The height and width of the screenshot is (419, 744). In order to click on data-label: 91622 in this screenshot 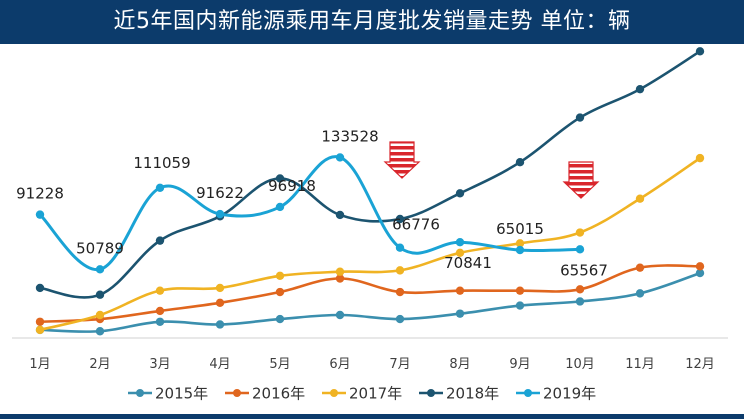, I will do `click(220, 193)`.